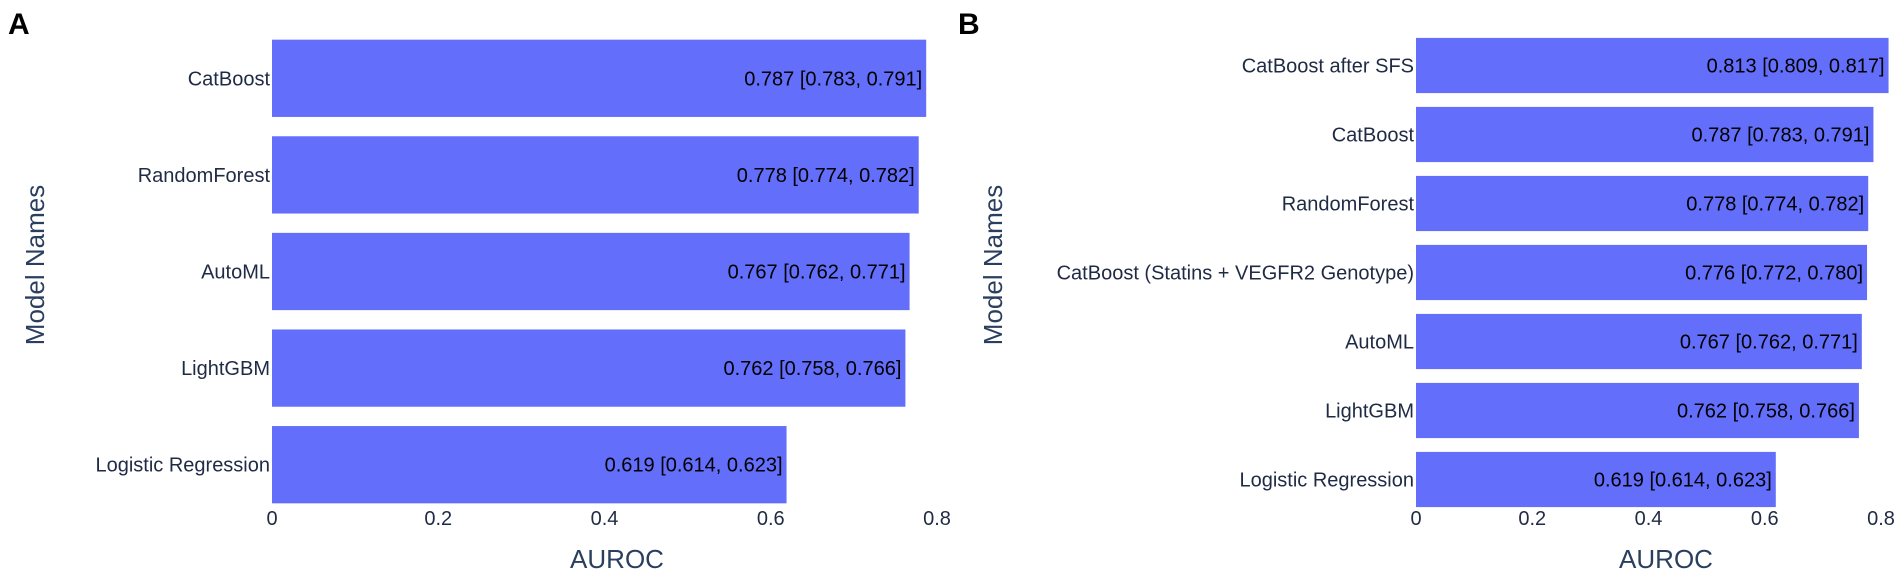  Describe the element at coordinates (19, 24) in the screenshot. I see `panel-label: A` at that location.